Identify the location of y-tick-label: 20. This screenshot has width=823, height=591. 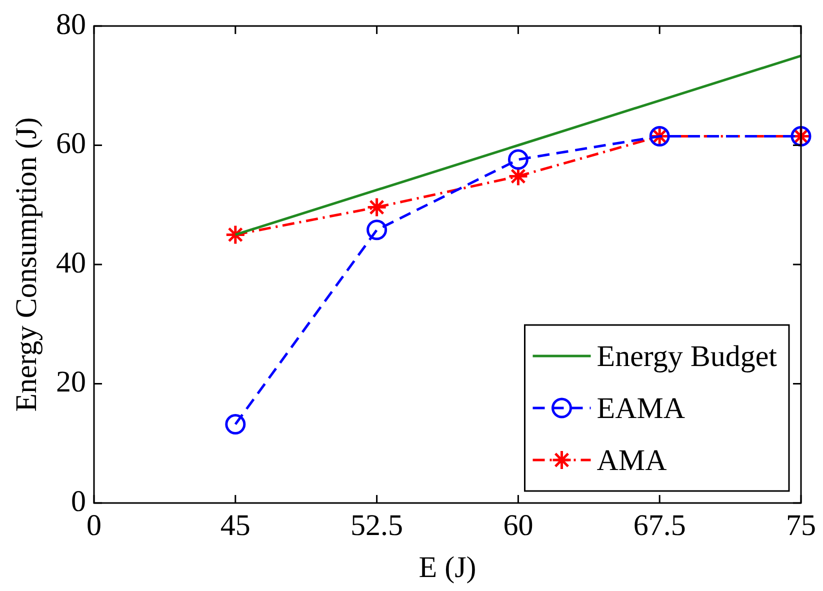
(71, 382).